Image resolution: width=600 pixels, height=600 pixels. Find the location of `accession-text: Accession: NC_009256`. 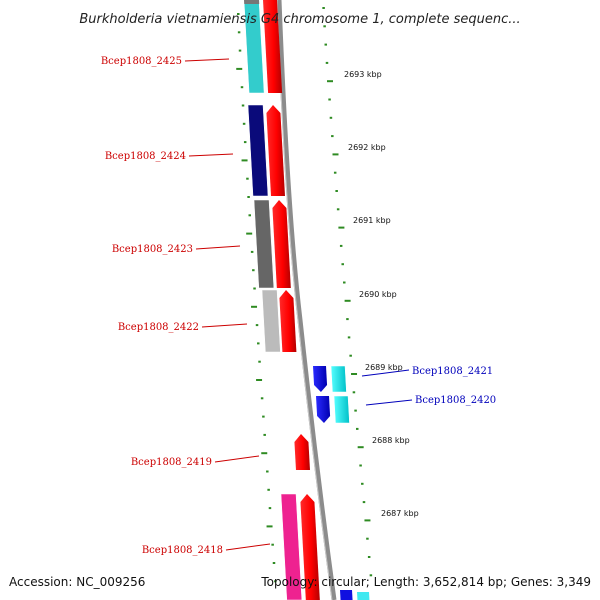

accession-text: Accession: NC_009256 is located at coordinates (77, 582).